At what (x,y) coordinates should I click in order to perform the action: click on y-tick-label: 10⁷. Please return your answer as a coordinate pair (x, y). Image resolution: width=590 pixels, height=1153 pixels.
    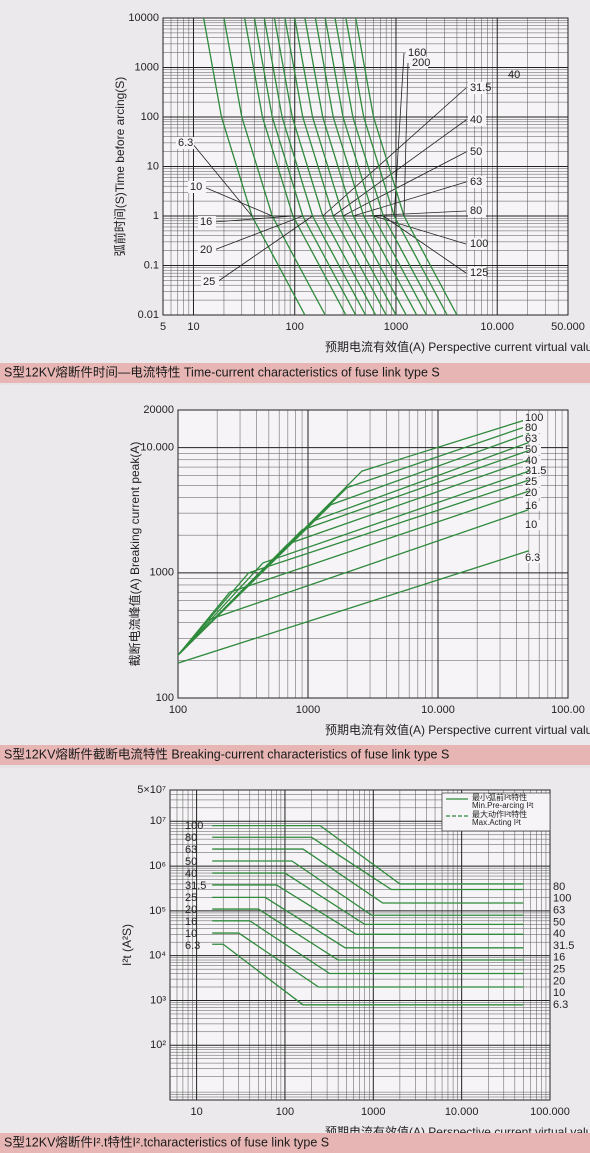
    Looking at the image, I should click on (158, 821).